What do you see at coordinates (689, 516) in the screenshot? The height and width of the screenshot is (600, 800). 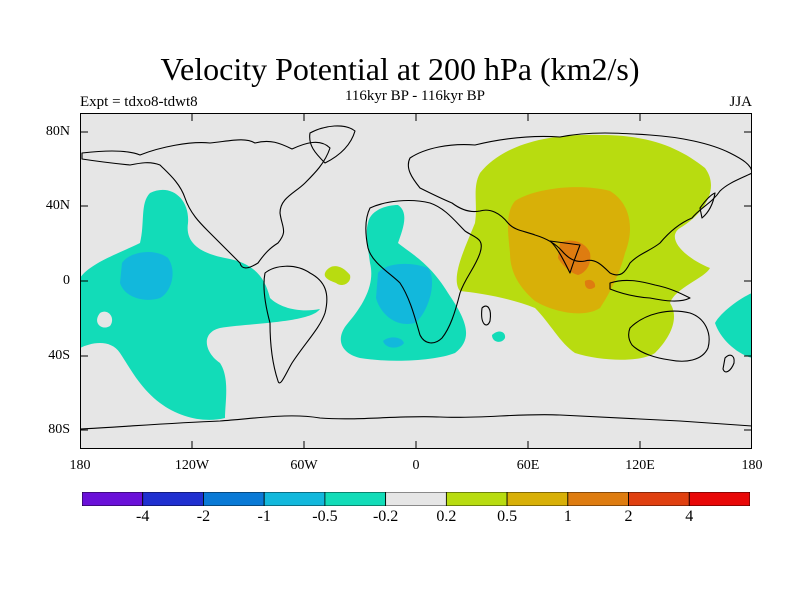 I see `colorbar-label: 4` at bounding box center [689, 516].